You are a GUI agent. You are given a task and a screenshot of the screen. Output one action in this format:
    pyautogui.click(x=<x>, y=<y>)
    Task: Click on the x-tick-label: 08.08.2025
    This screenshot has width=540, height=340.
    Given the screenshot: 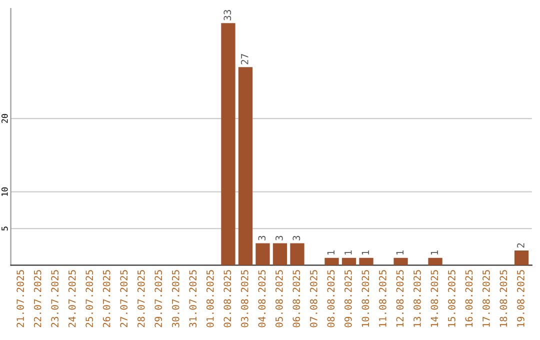 What is the action you would take?
    pyautogui.click(x=331, y=299)
    